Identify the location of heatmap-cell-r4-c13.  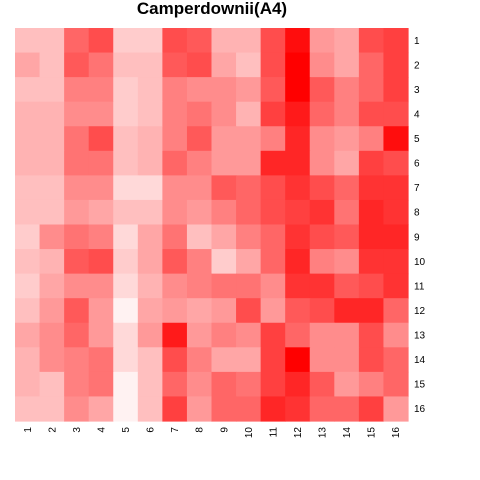
(322, 114).